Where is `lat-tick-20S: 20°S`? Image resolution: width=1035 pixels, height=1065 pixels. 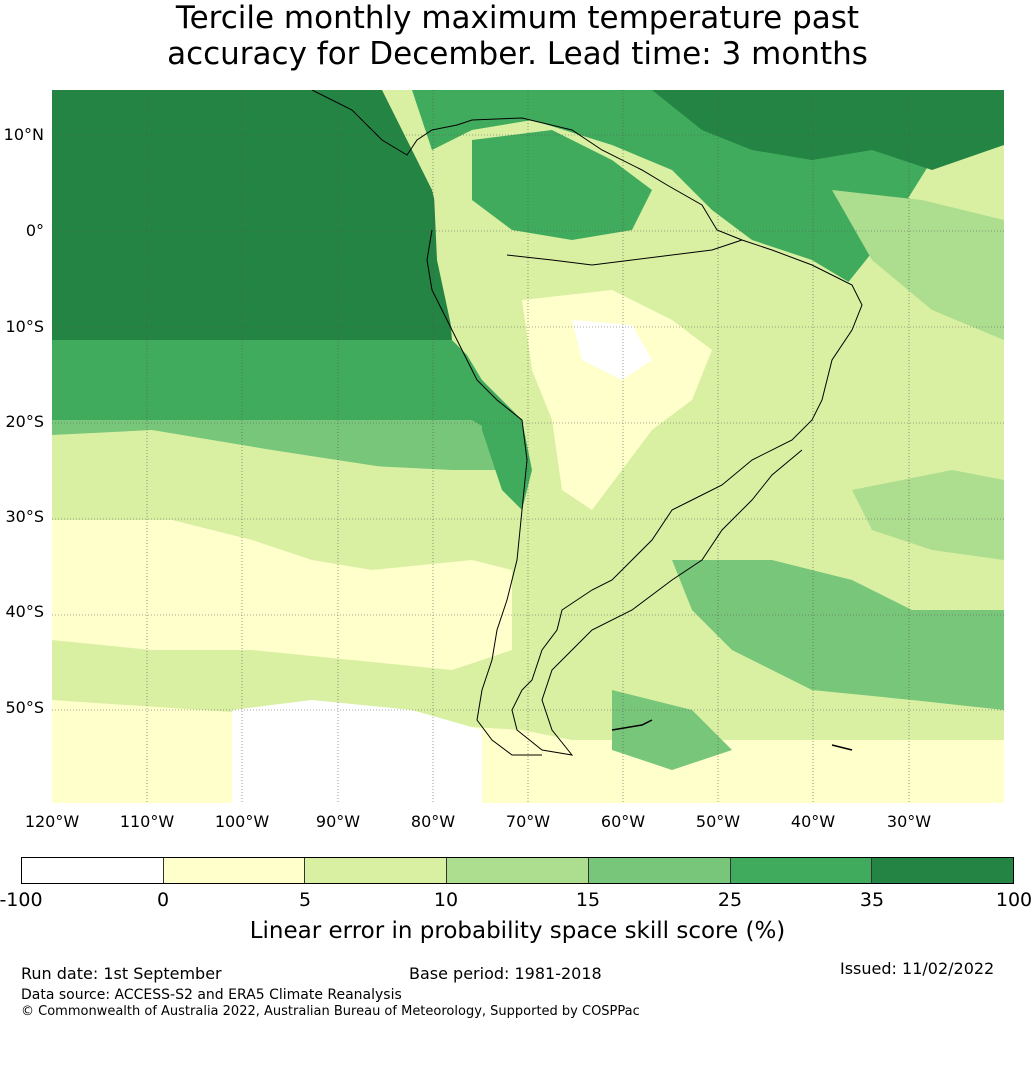
lat-tick-20S: 20°S is located at coordinates (24, 421).